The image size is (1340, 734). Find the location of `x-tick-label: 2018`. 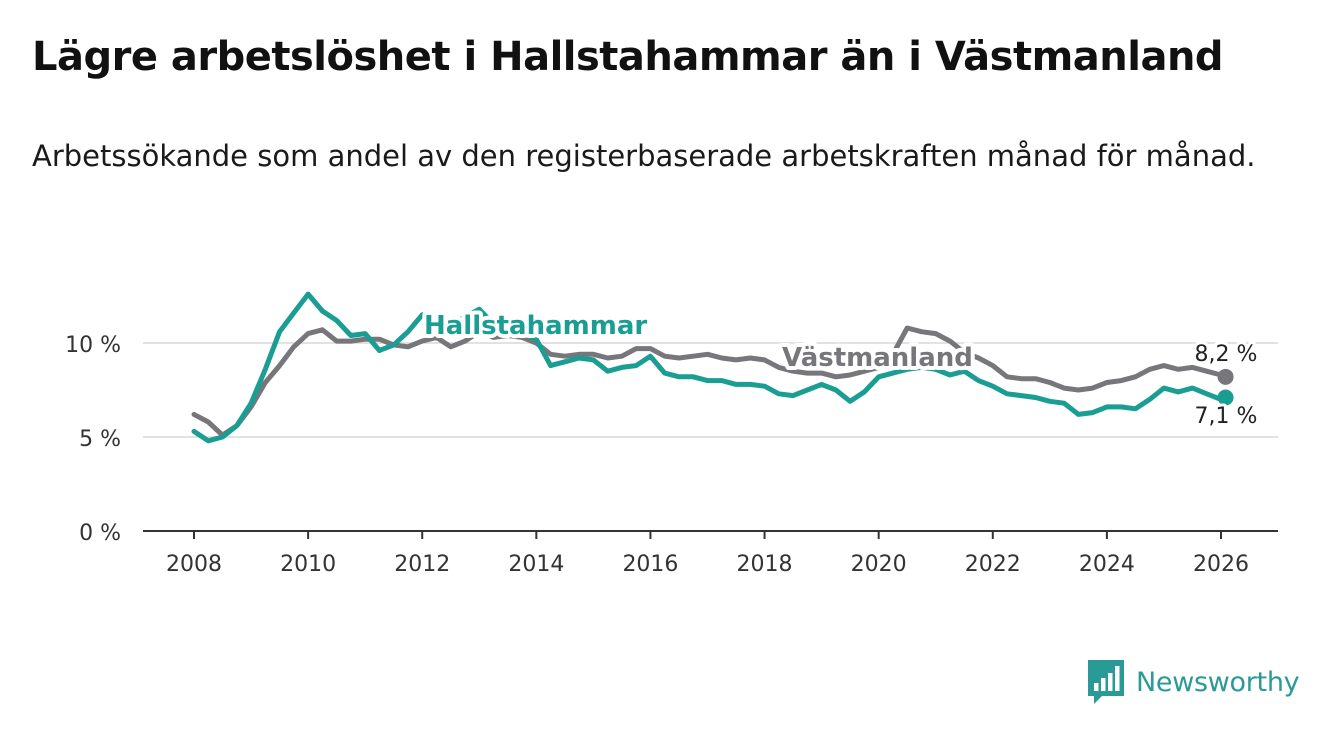

x-tick-label: 2018 is located at coordinates (765, 564).